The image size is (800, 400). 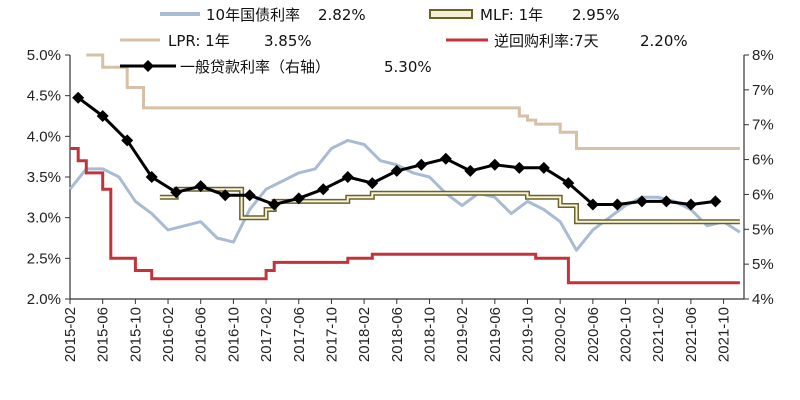 I want to click on legend-label-lpr: LPR: 1年, so click(x=199, y=41).